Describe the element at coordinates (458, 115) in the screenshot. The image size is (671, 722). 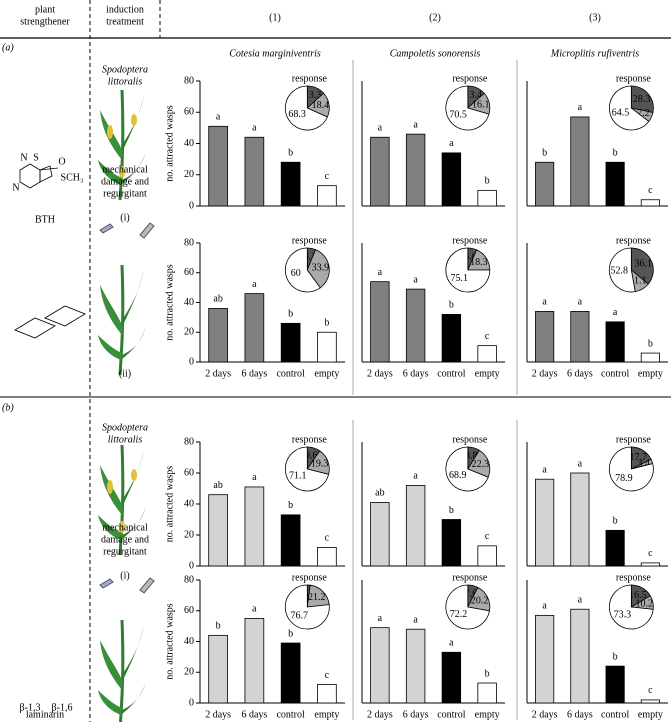
I see `pie-value-label: 70.5` at that location.